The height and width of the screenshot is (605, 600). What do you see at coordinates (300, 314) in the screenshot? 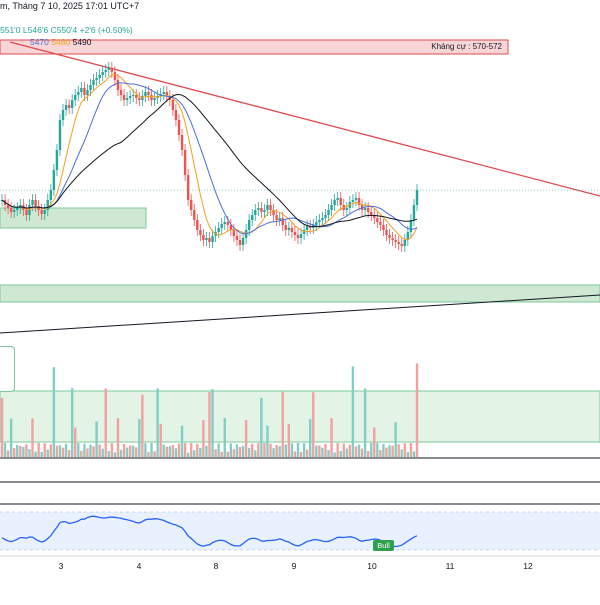
I see `ascending-trendline` at bounding box center [300, 314].